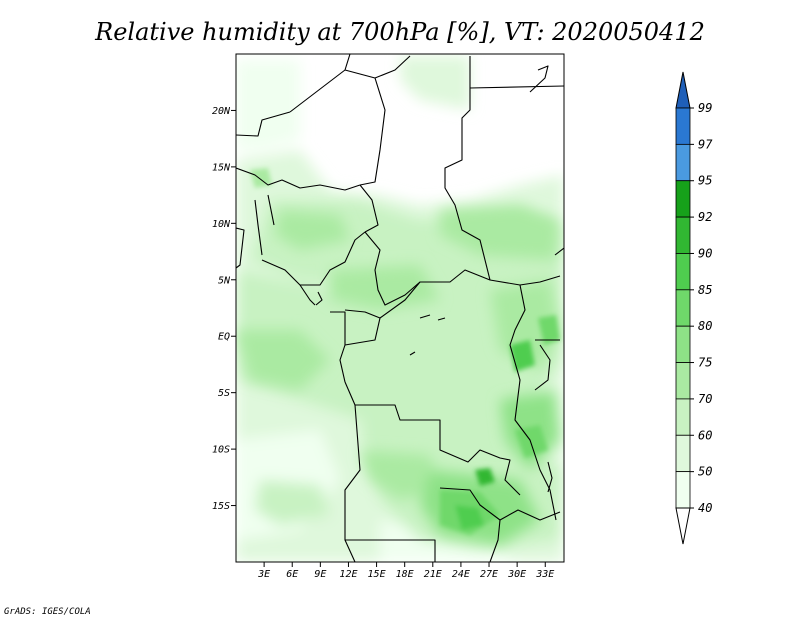 The image size is (800, 618). What do you see at coordinates (705, 253) in the screenshot?
I see `colorbar-label: 90` at bounding box center [705, 253].